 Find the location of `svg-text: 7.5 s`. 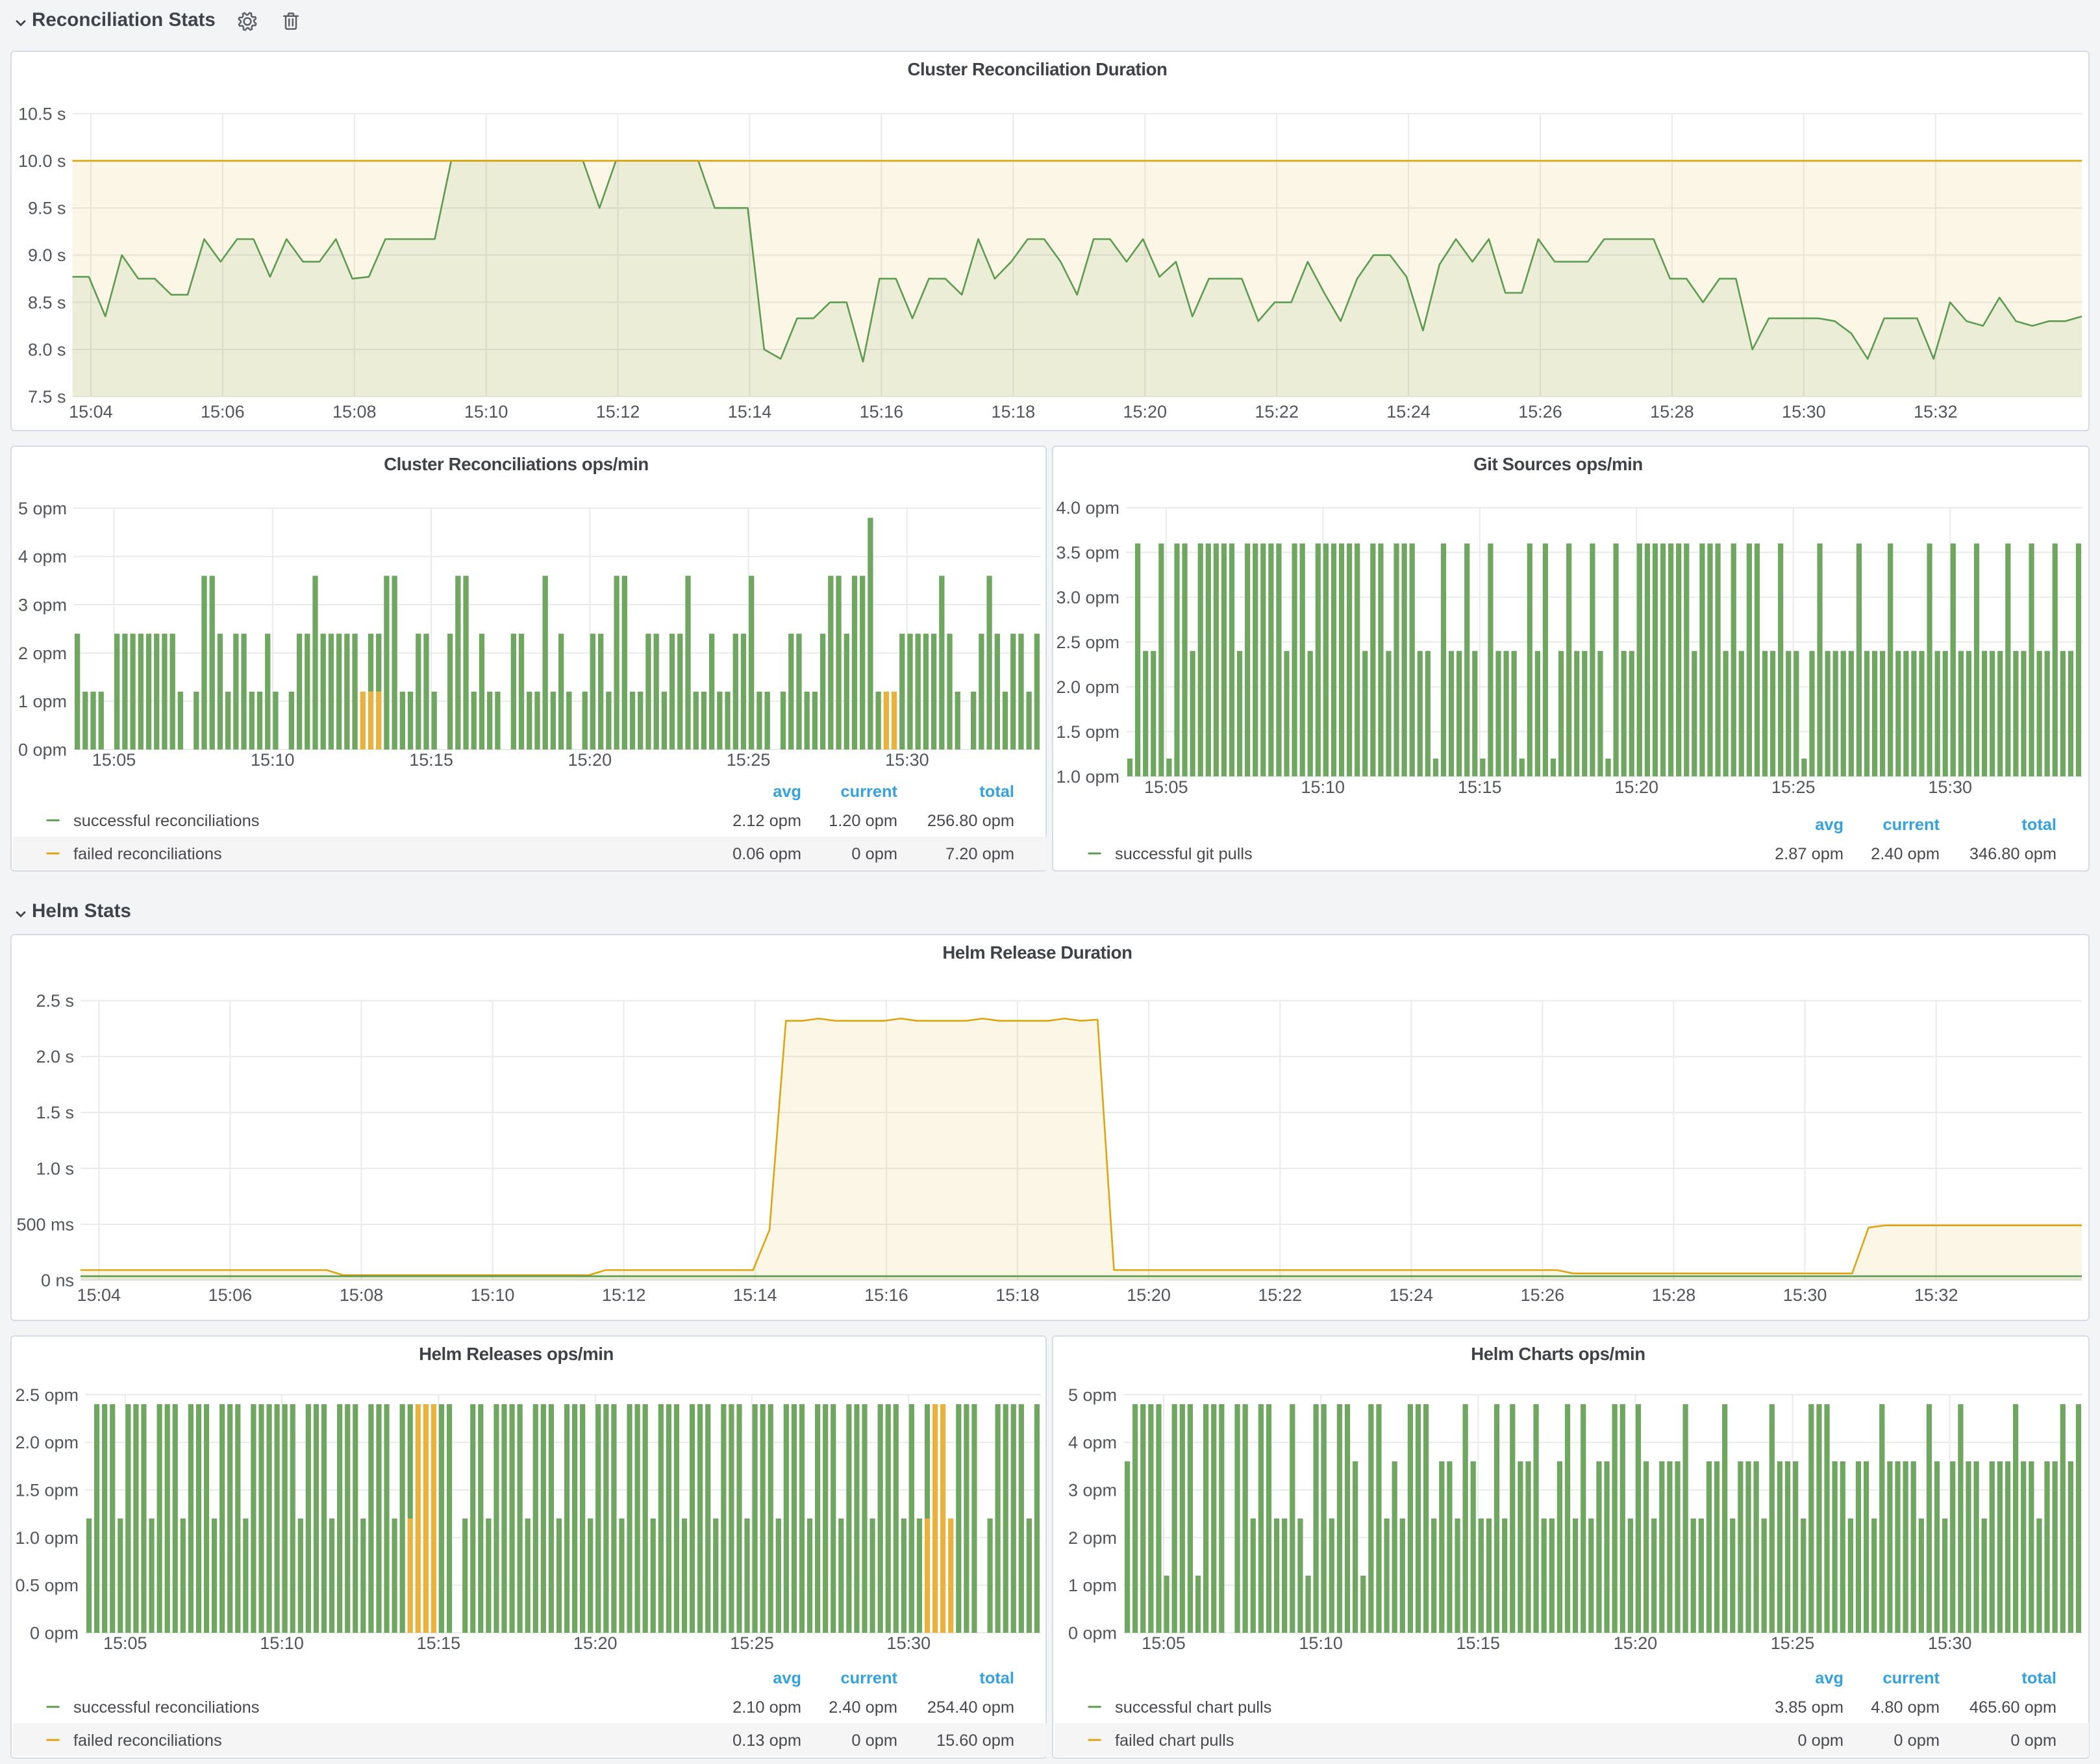

svg-text: 7.5 s is located at coordinates (47, 397).